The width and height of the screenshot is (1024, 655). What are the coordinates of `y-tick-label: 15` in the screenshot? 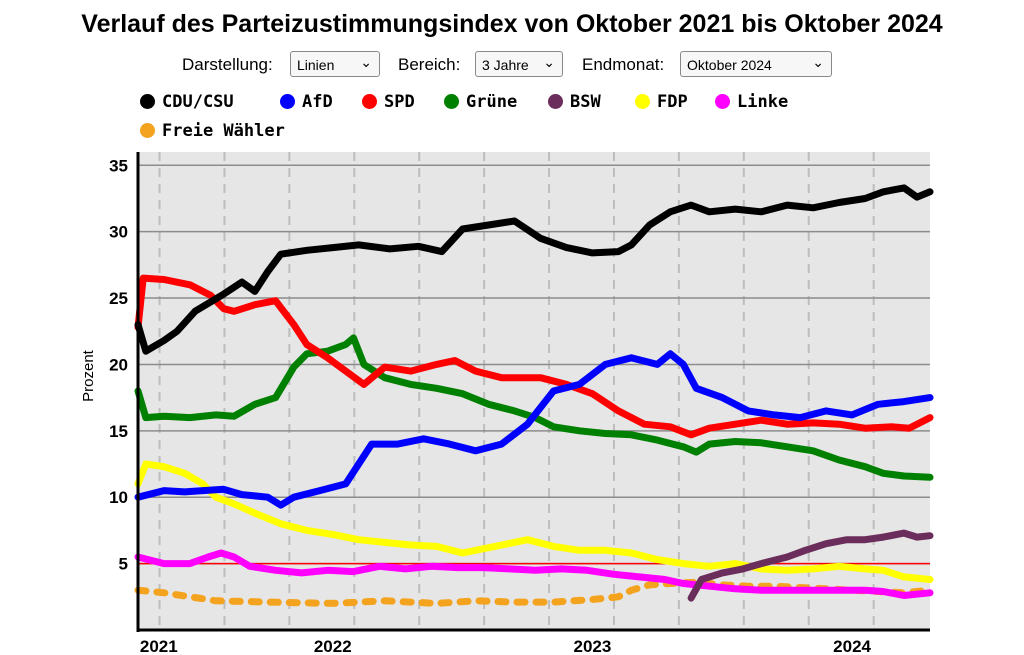 It's located at (118, 431).